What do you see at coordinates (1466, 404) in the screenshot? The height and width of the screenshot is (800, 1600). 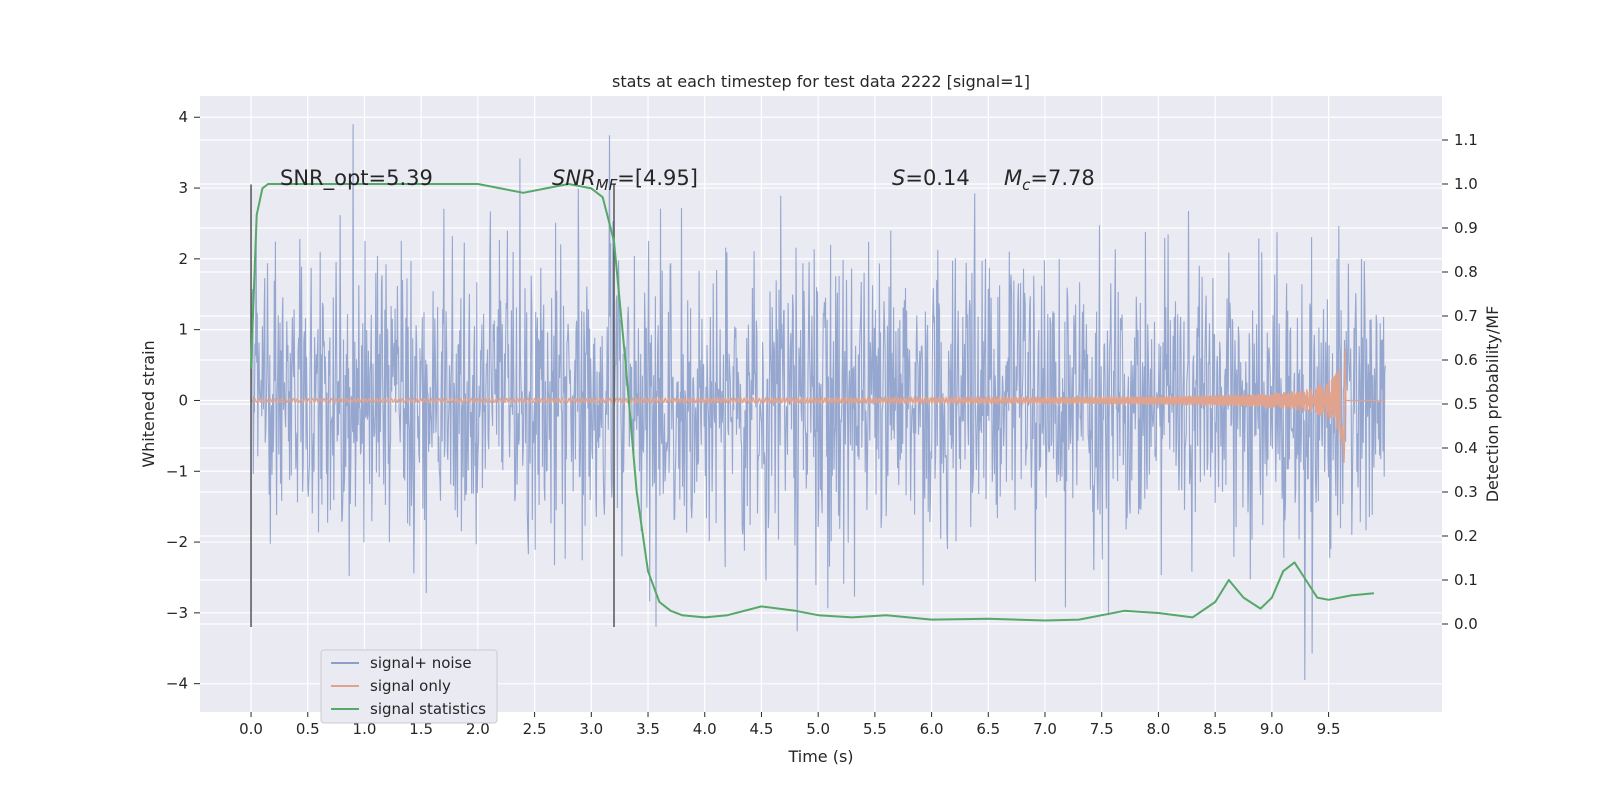 I see `y2-tick-label-6: 0.5` at bounding box center [1466, 404].